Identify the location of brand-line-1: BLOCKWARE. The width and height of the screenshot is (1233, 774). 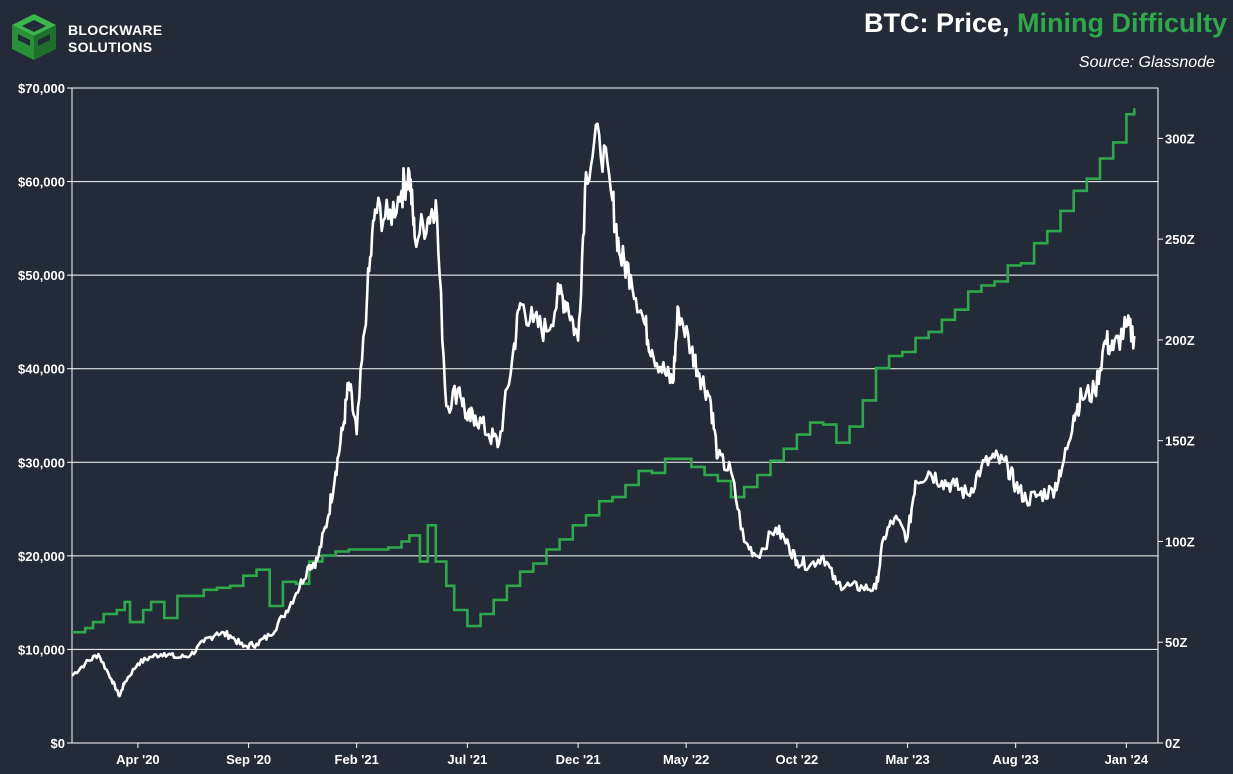
(115, 30).